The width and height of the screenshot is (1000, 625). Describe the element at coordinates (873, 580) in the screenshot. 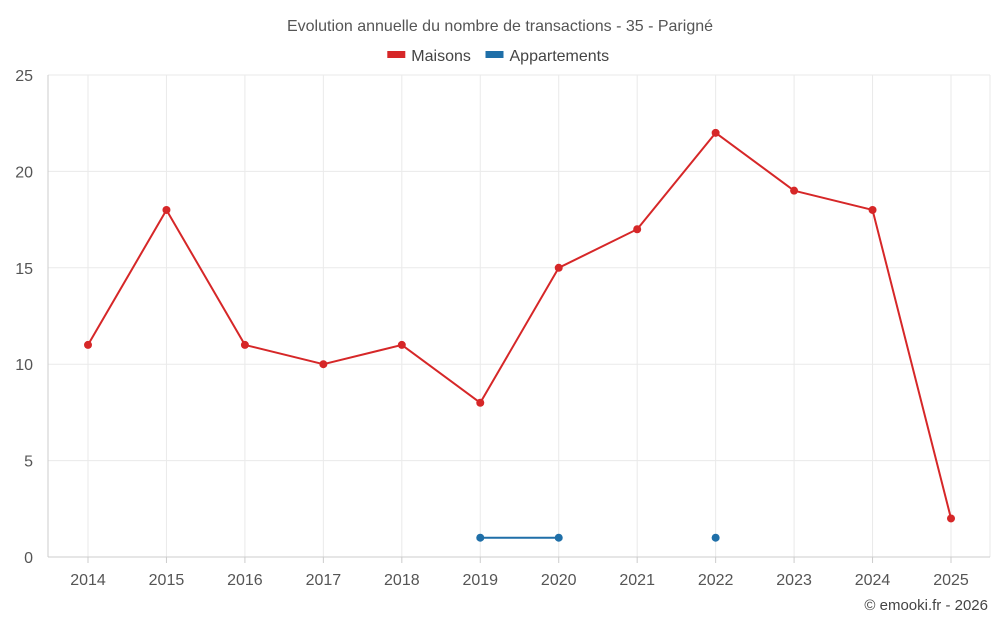

I see `x-tick-label: 2024` at that location.